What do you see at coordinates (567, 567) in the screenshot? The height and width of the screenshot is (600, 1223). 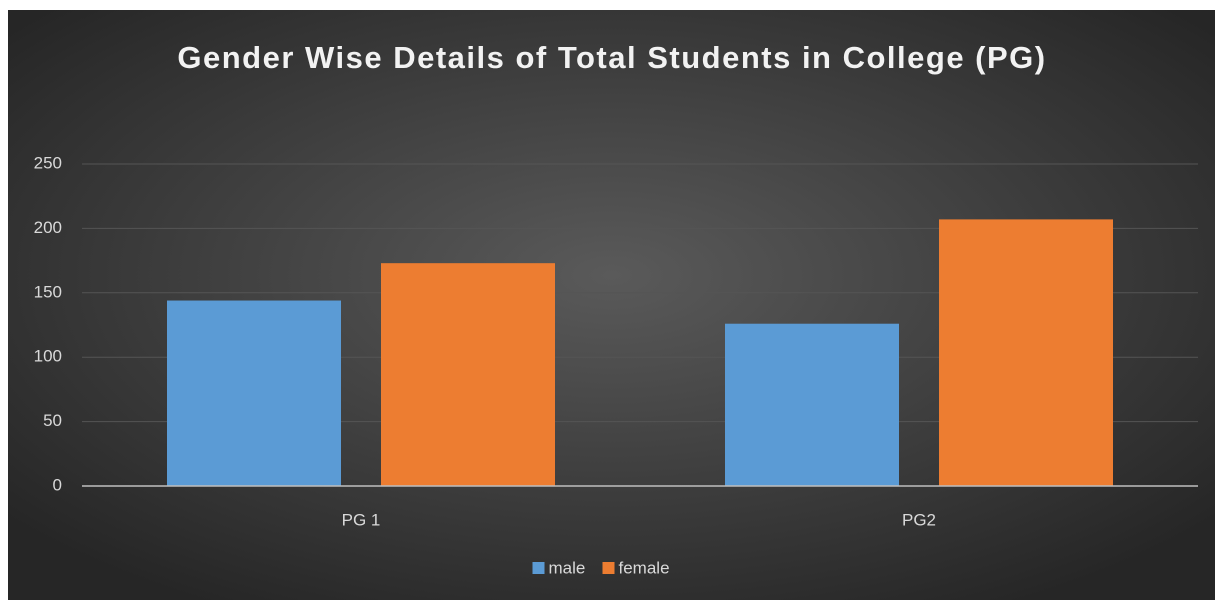 I see `legend-label: male` at bounding box center [567, 567].